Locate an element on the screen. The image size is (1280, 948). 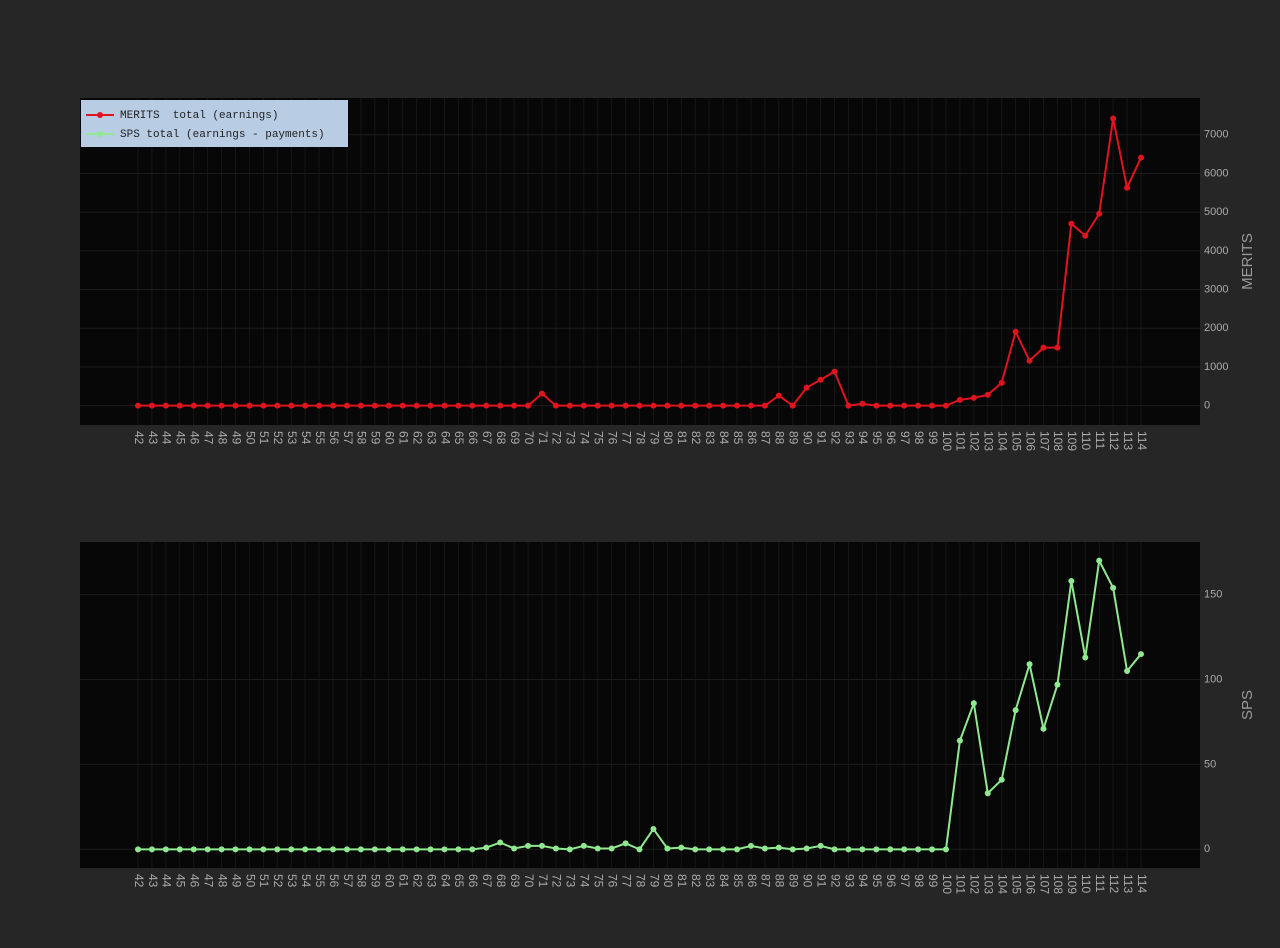
x-tick-label: 65 is located at coordinates (459, 881).